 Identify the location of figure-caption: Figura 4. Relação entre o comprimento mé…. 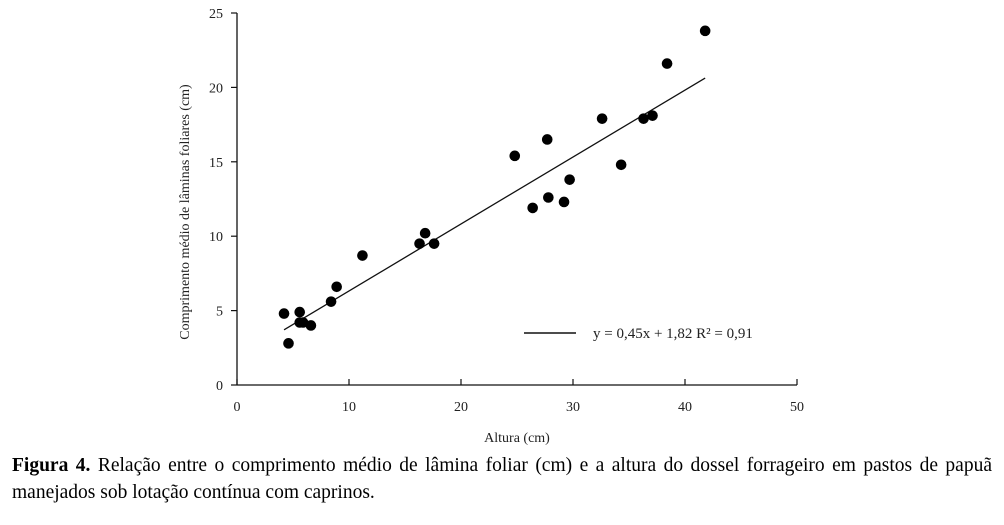
(502, 479).